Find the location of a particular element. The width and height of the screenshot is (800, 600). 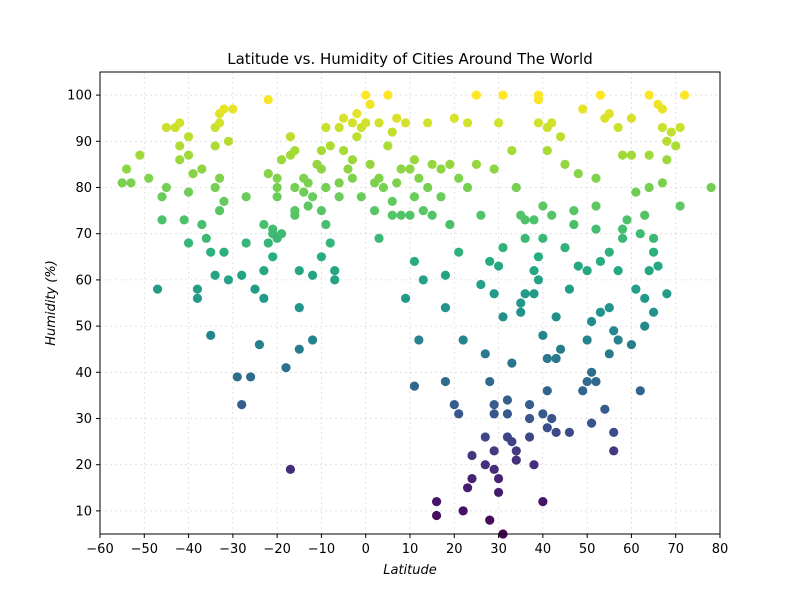

y-tick-label: 50 is located at coordinates (83, 327).